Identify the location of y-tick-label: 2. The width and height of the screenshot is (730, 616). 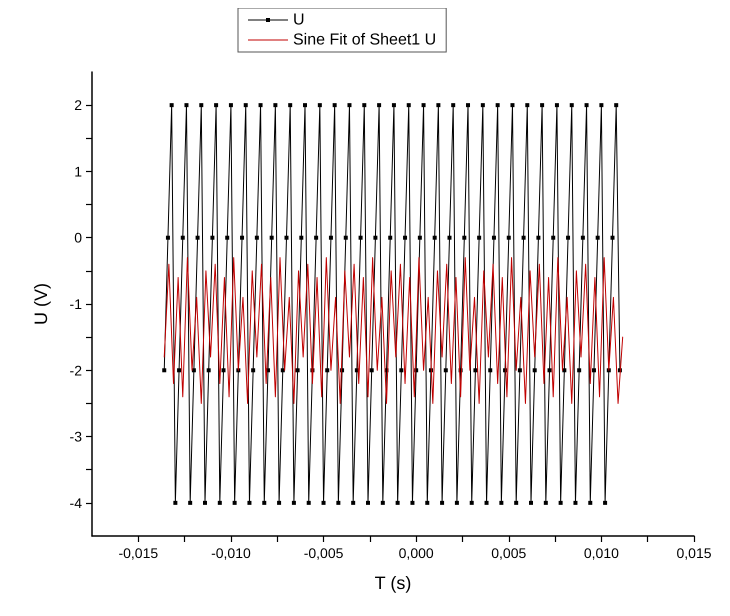
(78, 105).